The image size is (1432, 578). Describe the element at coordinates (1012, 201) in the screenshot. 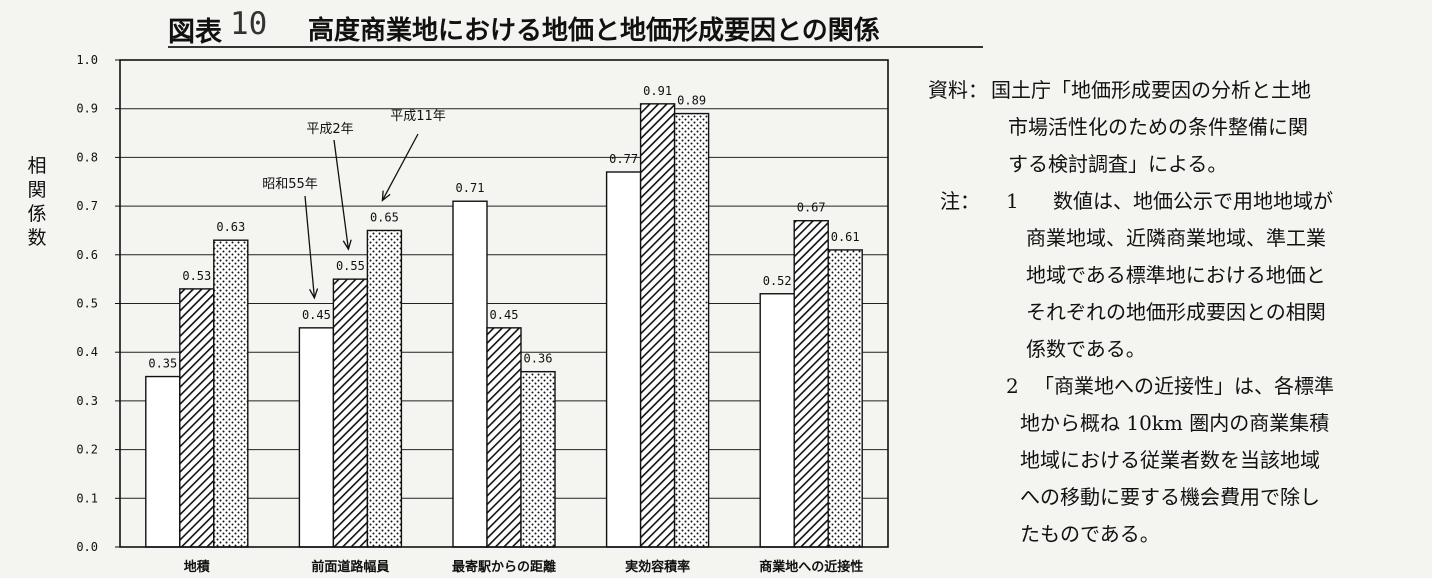

I see `note-1-number: 1` at that location.